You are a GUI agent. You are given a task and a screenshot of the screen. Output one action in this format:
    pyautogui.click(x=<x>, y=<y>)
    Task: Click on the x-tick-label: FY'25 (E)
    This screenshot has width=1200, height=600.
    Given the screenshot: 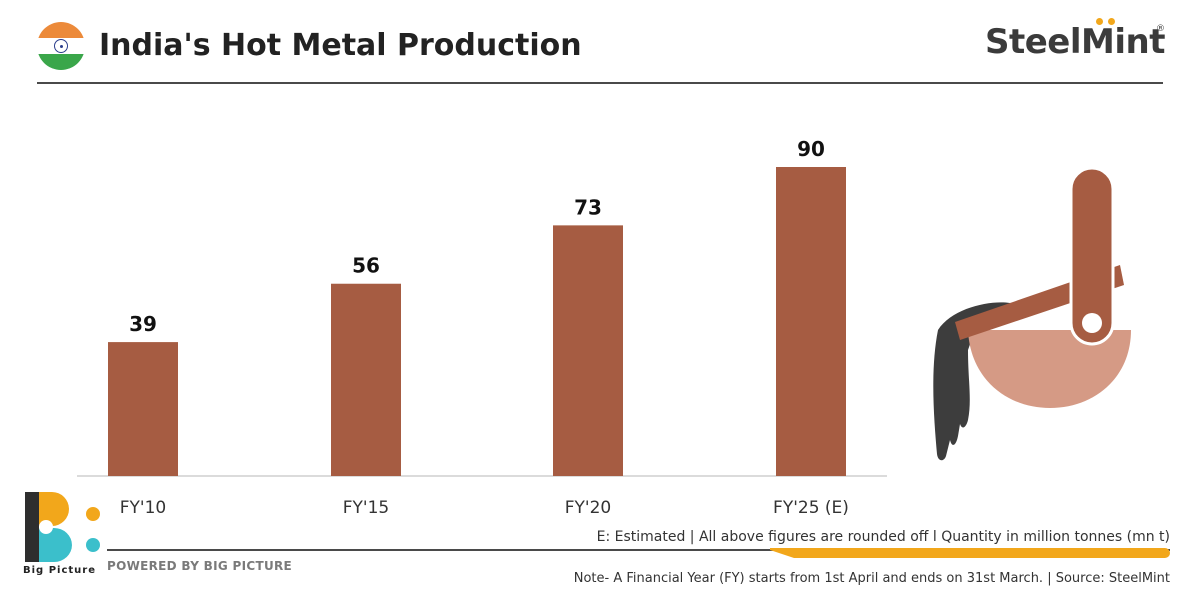 What is the action you would take?
    pyautogui.click(x=811, y=508)
    